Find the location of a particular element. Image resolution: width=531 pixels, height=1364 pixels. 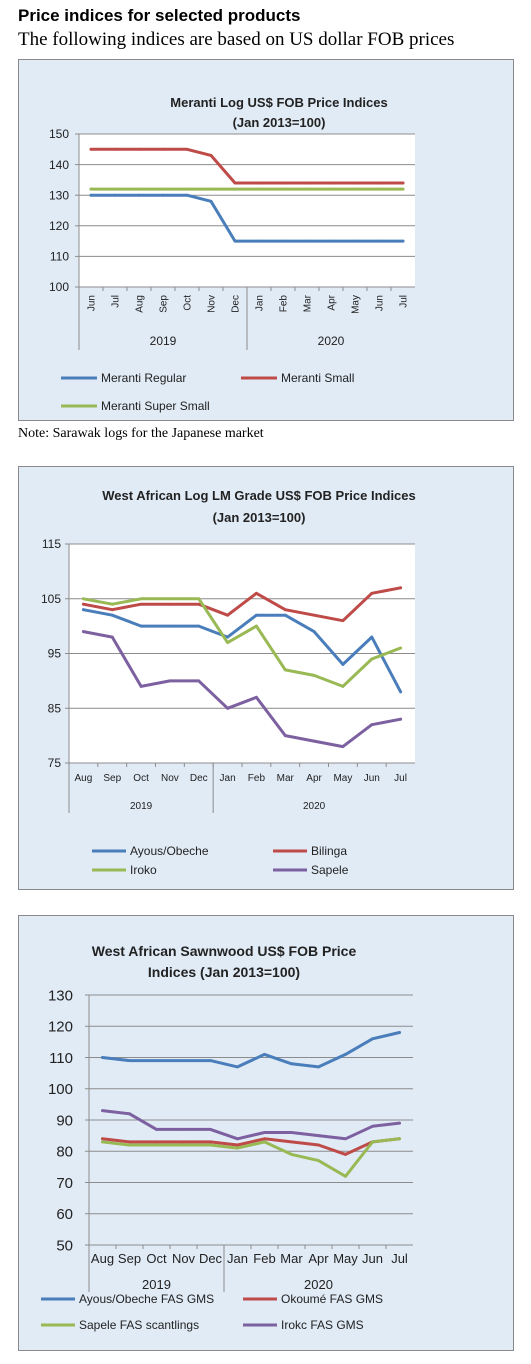

x-tick-label: Sep is located at coordinates (129, 1258).